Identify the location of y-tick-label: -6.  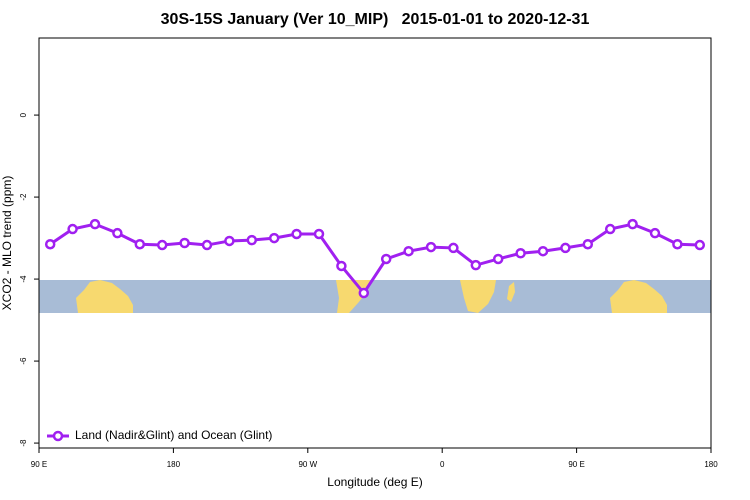
(23, 361).